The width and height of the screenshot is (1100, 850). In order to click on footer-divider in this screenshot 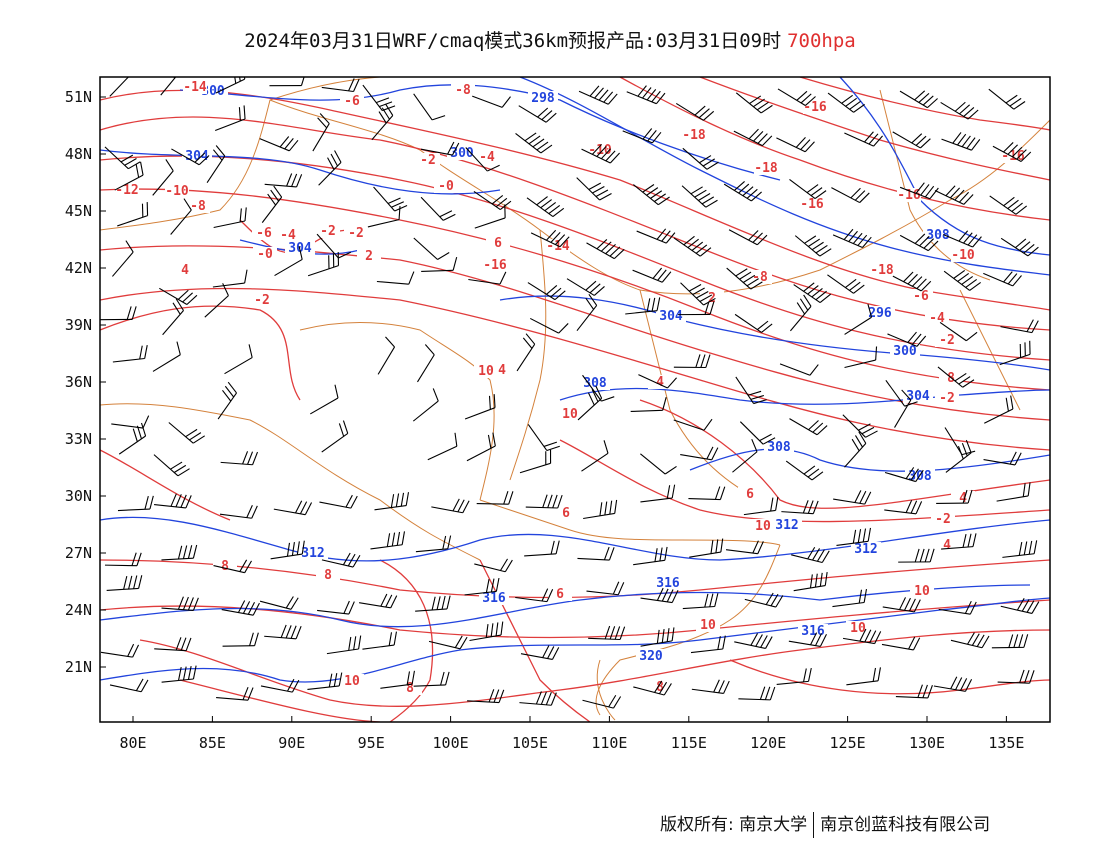, I will do `click(814, 825)`.